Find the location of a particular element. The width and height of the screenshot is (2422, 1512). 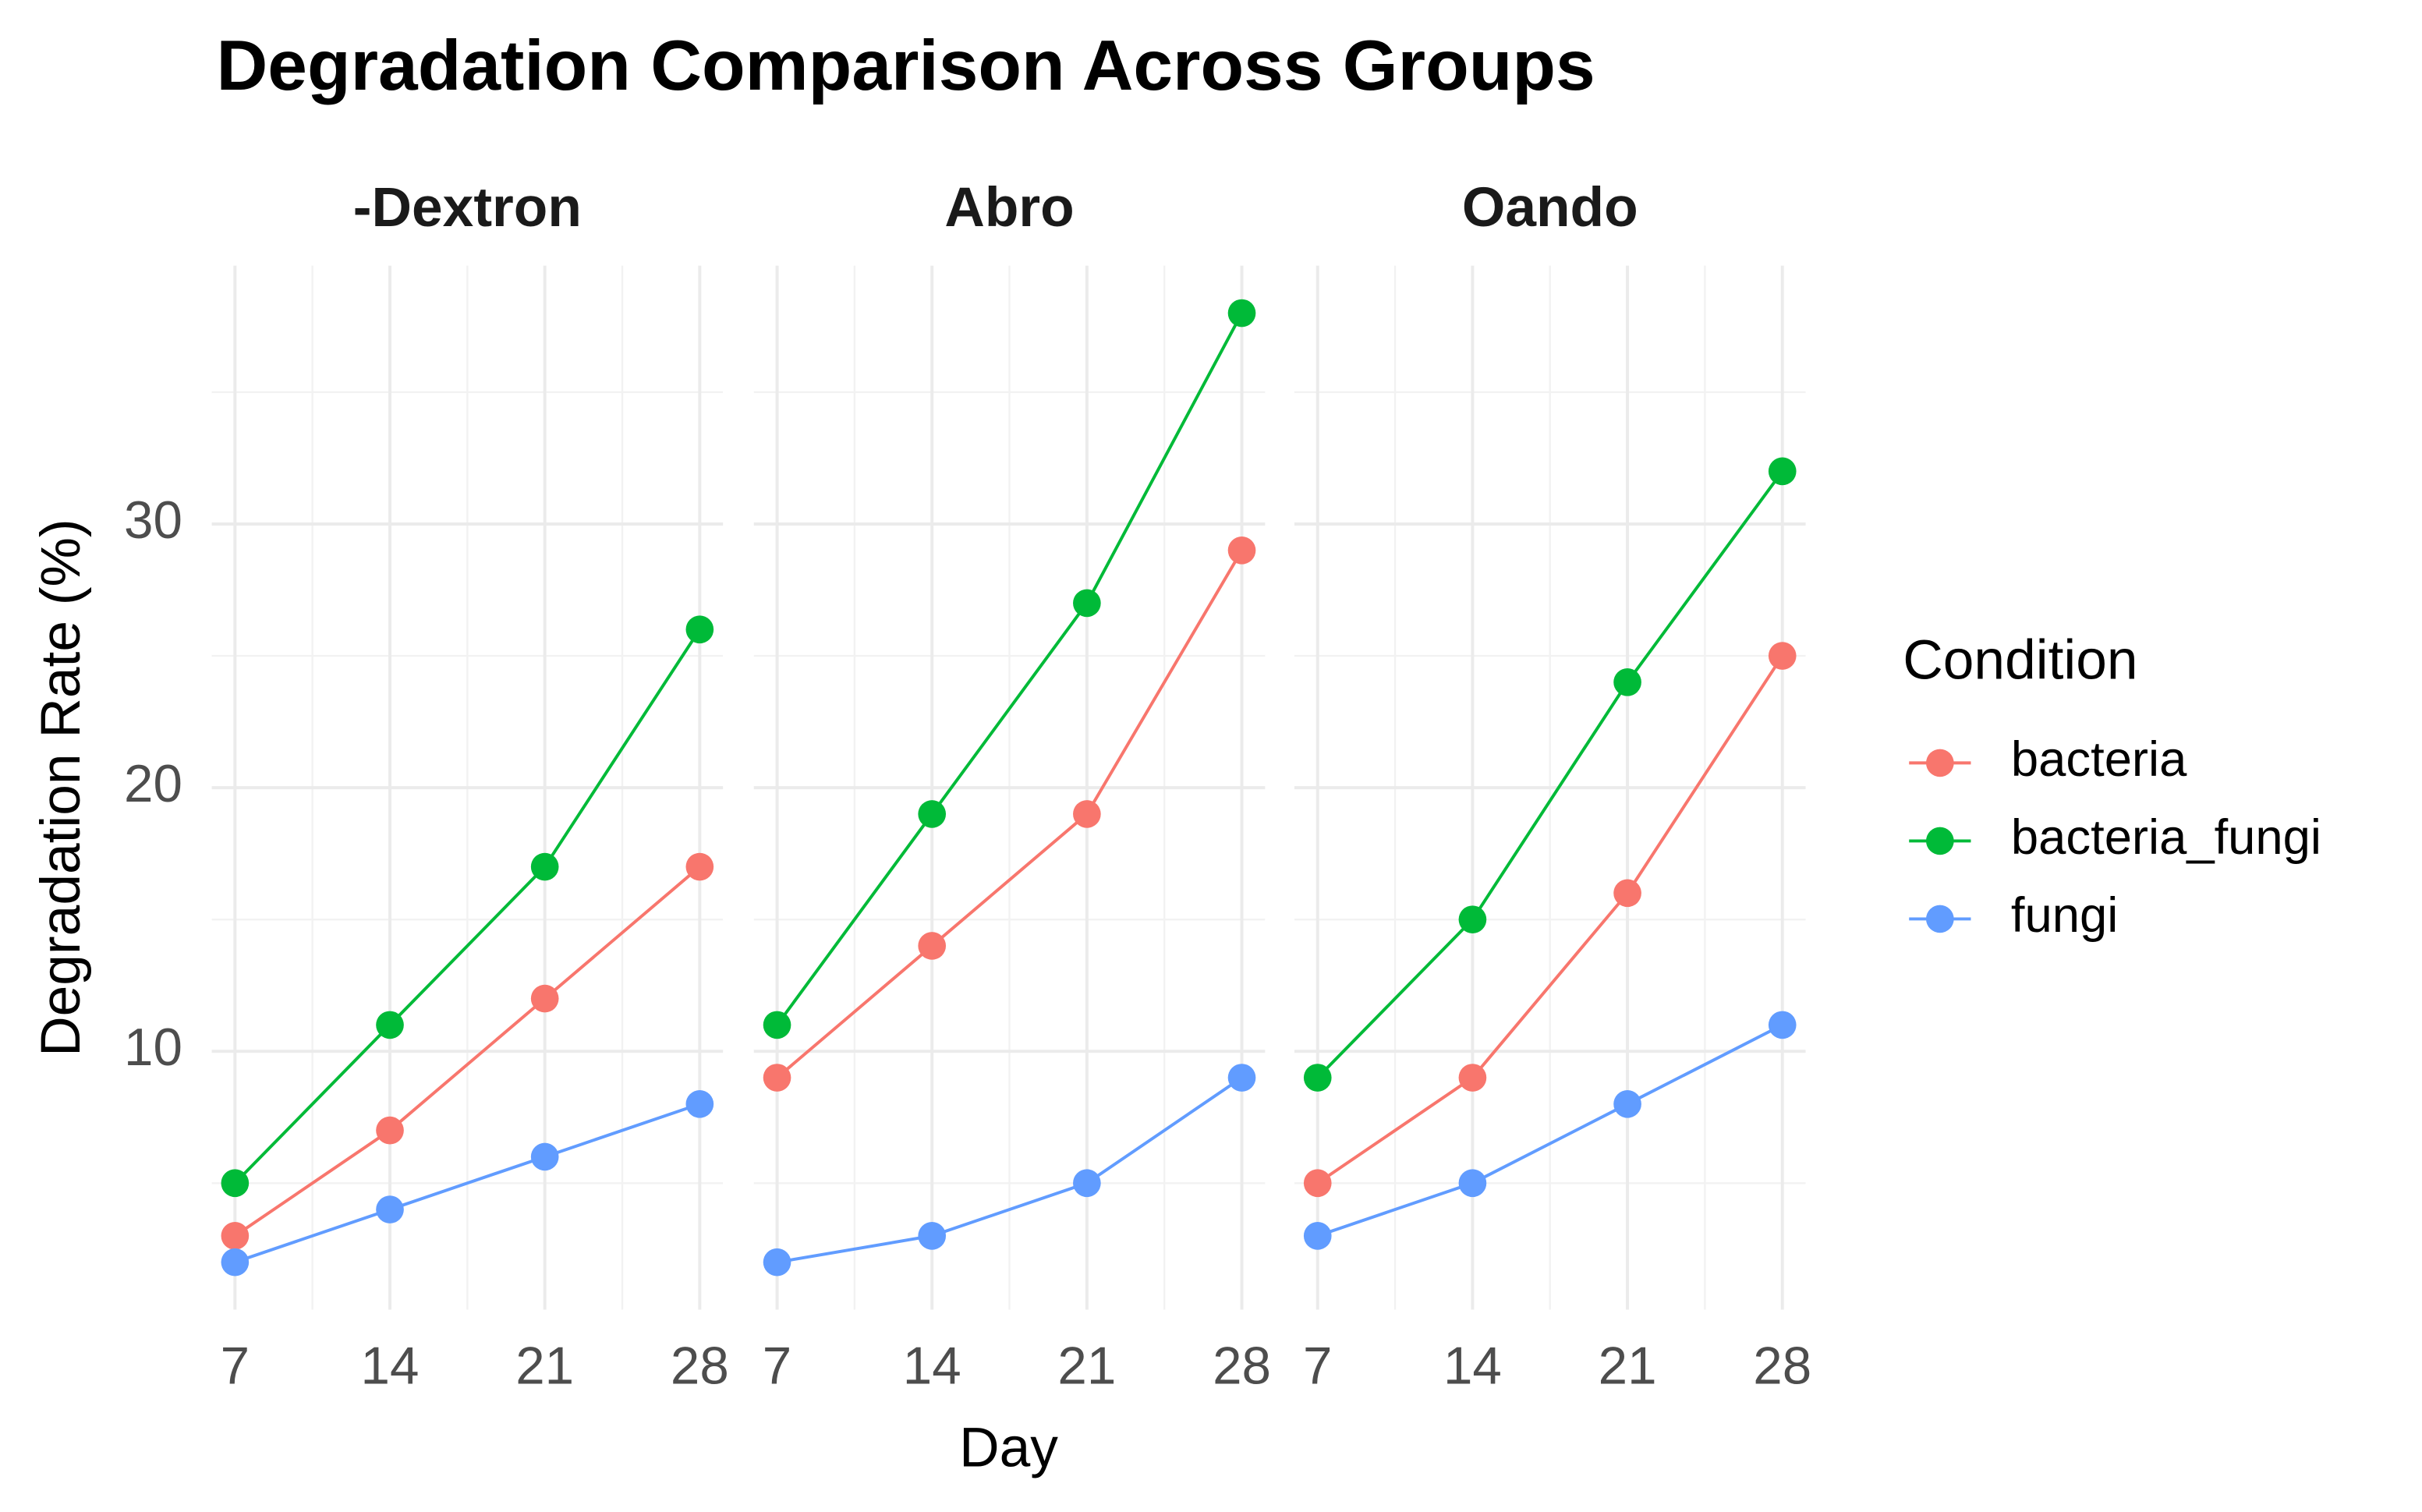

y-tick-label: 10 is located at coordinates (153, 1047).